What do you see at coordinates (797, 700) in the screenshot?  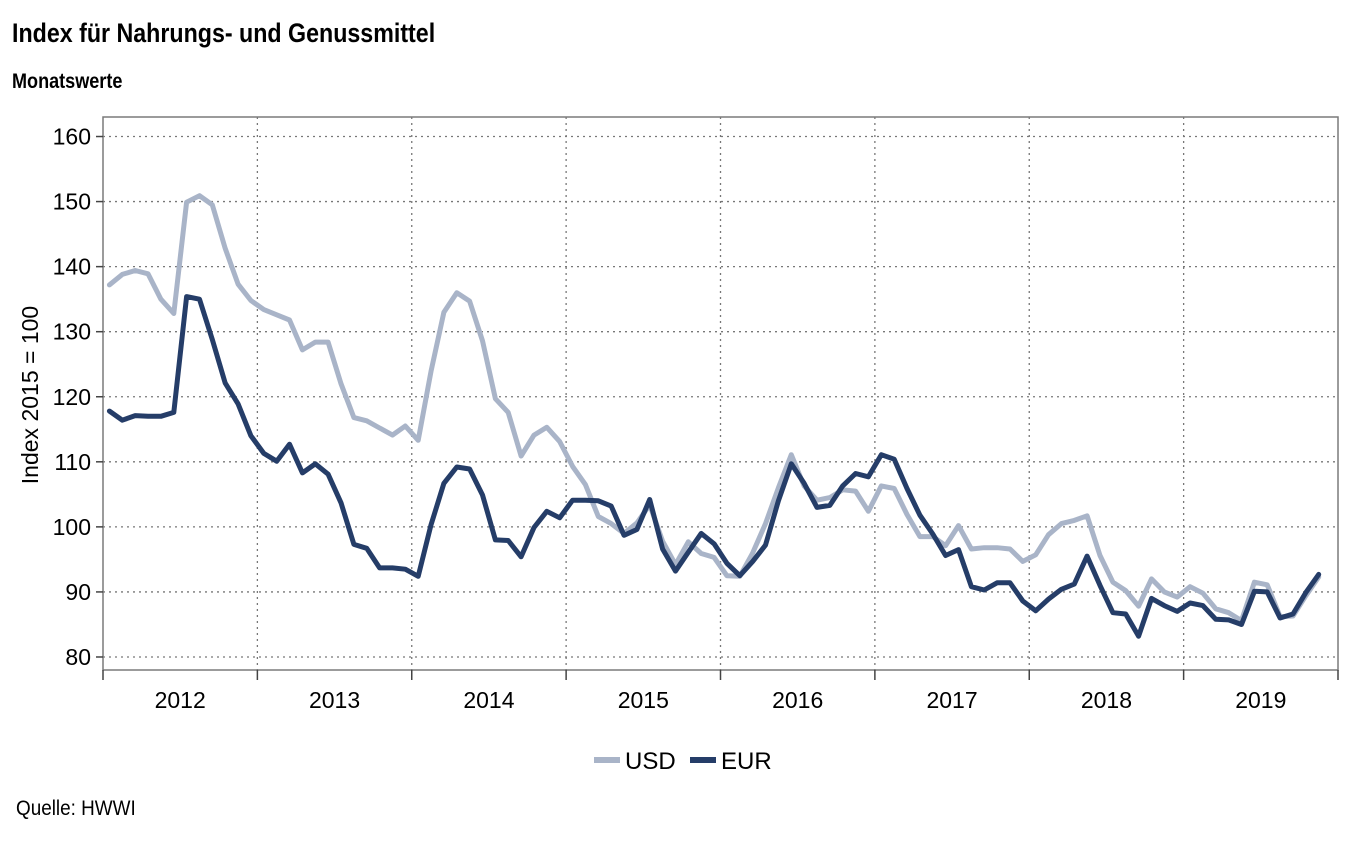 I see `x-tick-label: 2016` at bounding box center [797, 700].